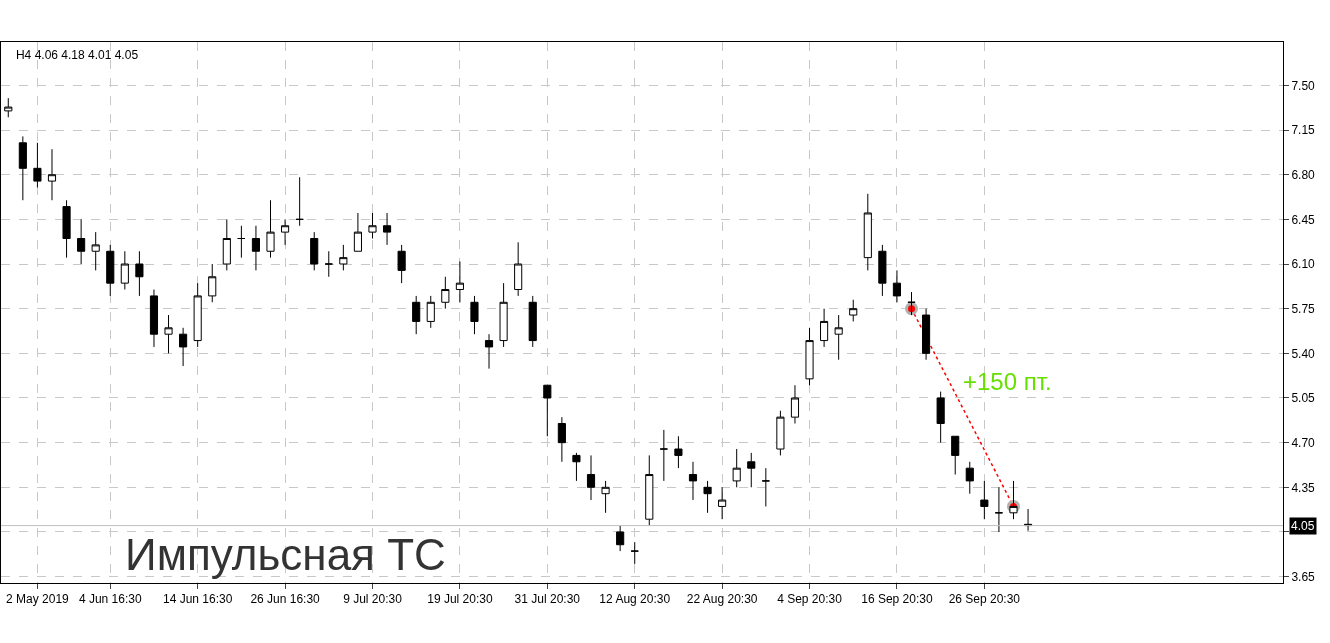 The image size is (1330, 643). What do you see at coordinates (1303, 174) in the screenshot?
I see `y-tick-label: 6.80` at bounding box center [1303, 174].